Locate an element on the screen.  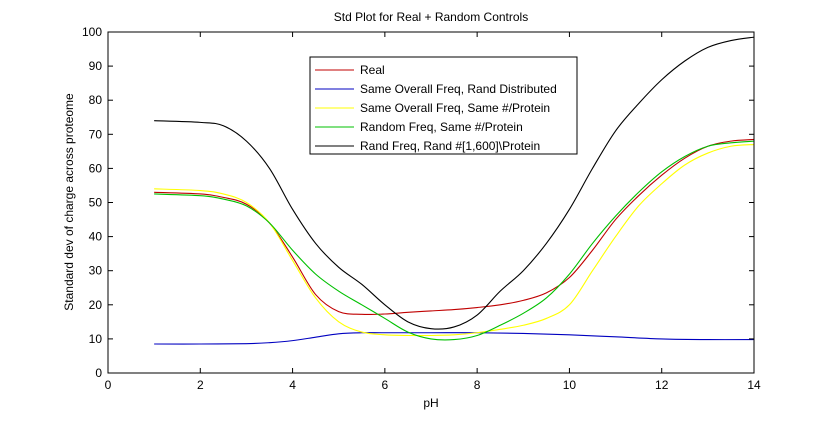
x-tick-label: 14 is located at coordinates (754, 385).